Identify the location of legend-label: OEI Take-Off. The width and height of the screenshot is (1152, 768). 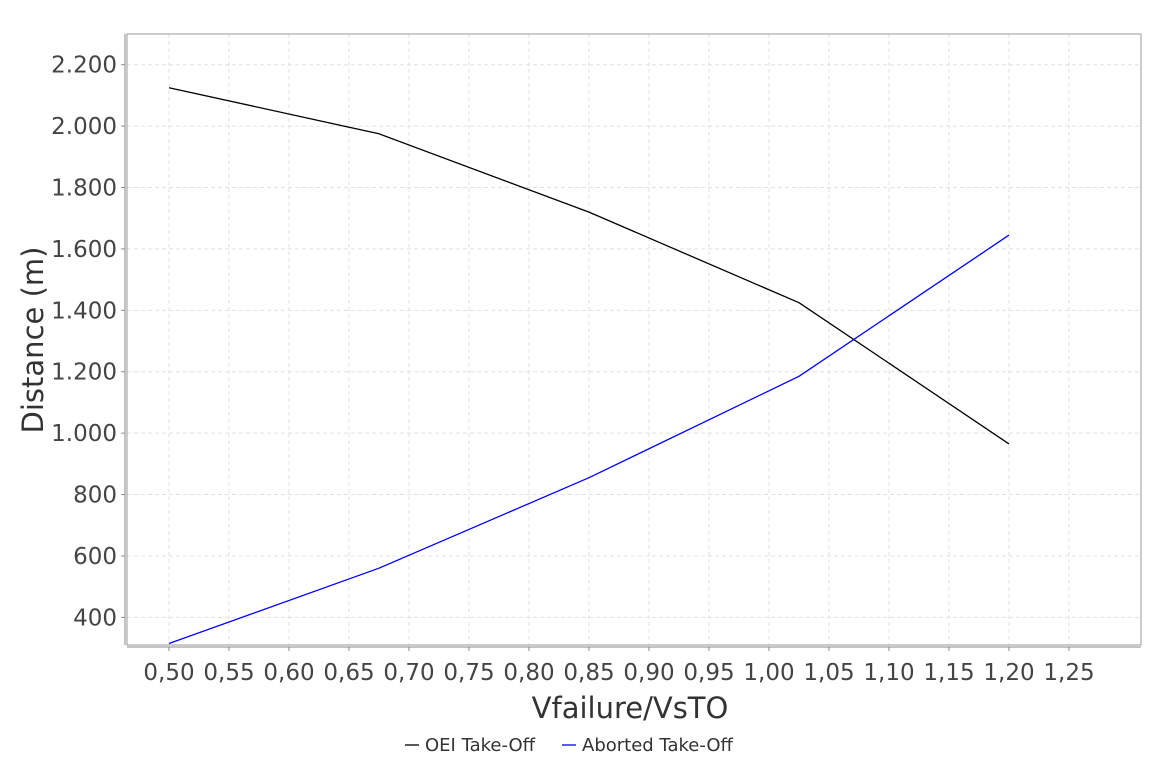
(480, 745).